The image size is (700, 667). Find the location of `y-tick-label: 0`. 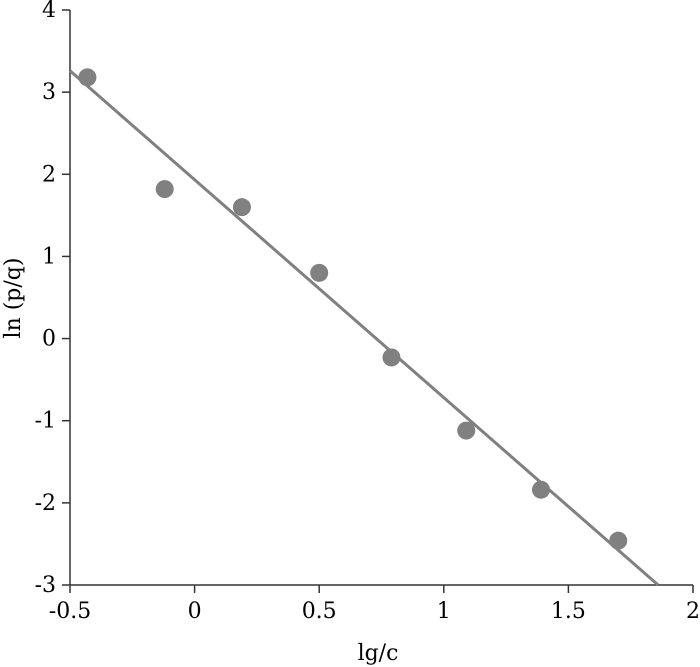

y-tick-label: 0 is located at coordinates (49, 339).